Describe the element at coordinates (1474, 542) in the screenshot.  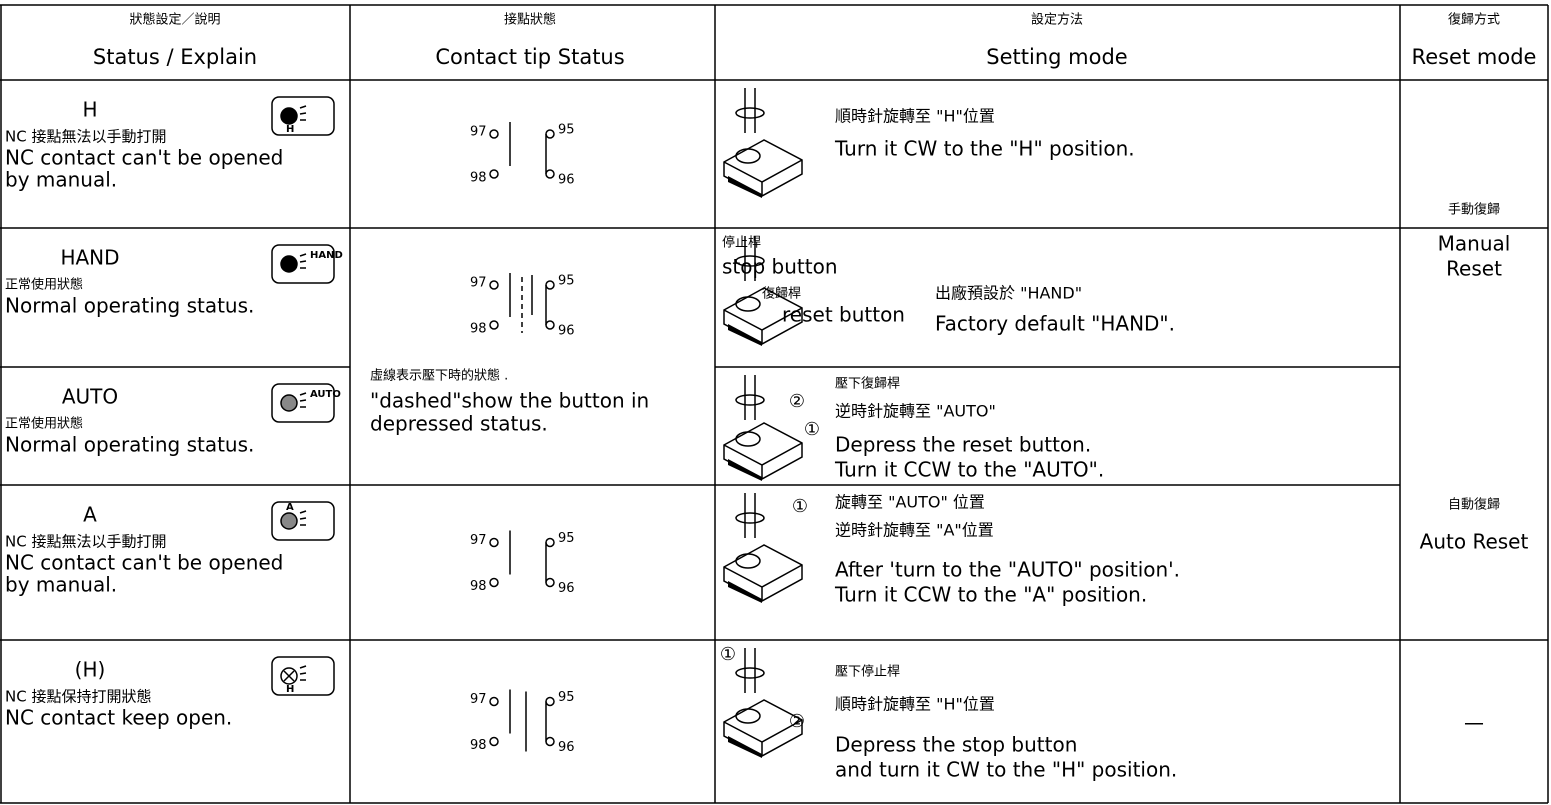
I see `reset-en: Auto Reset` at that location.